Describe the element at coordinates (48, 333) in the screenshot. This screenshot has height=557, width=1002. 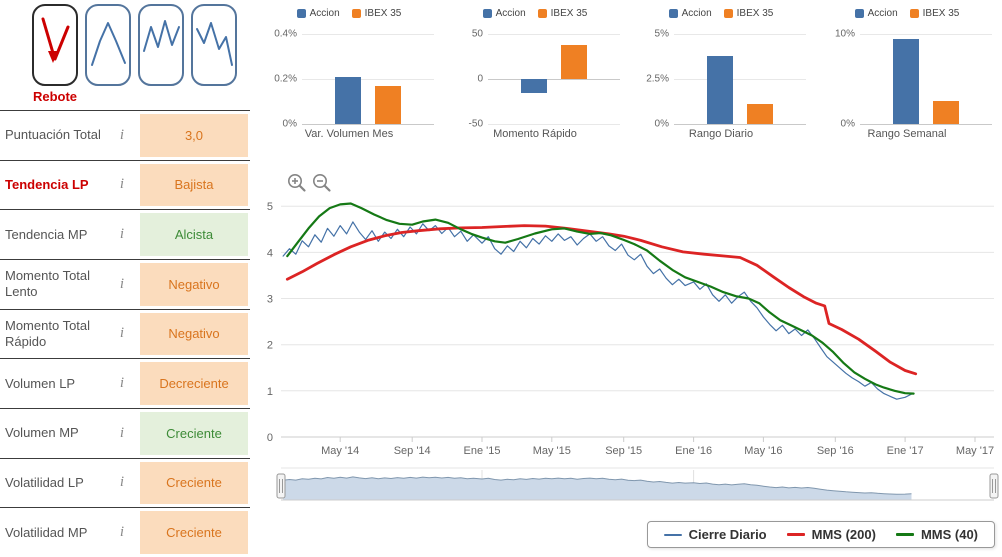
I see `indicator-label: Momento Total Rápido` at that location.